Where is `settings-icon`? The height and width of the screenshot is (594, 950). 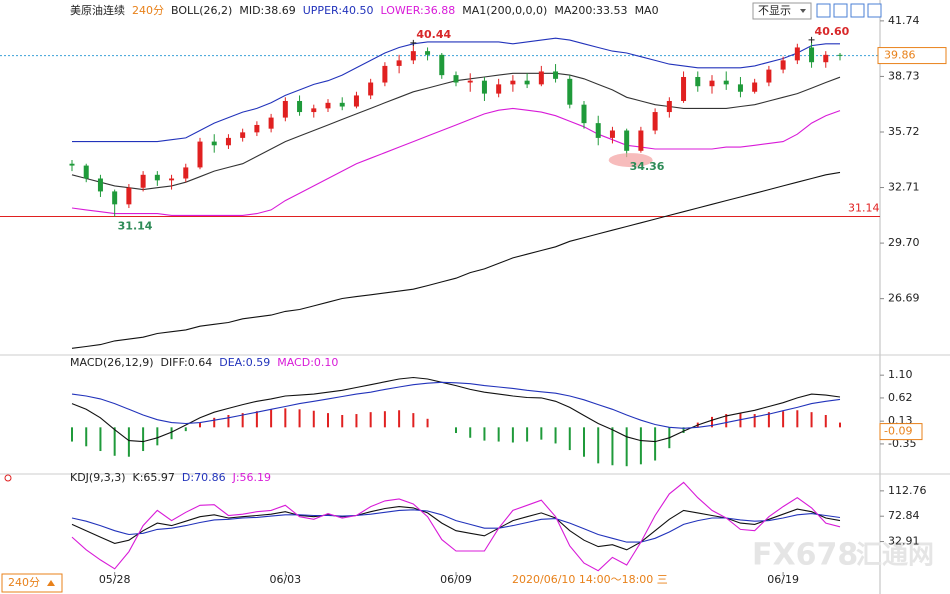
settings-icon is located at coordinates (8, 478).